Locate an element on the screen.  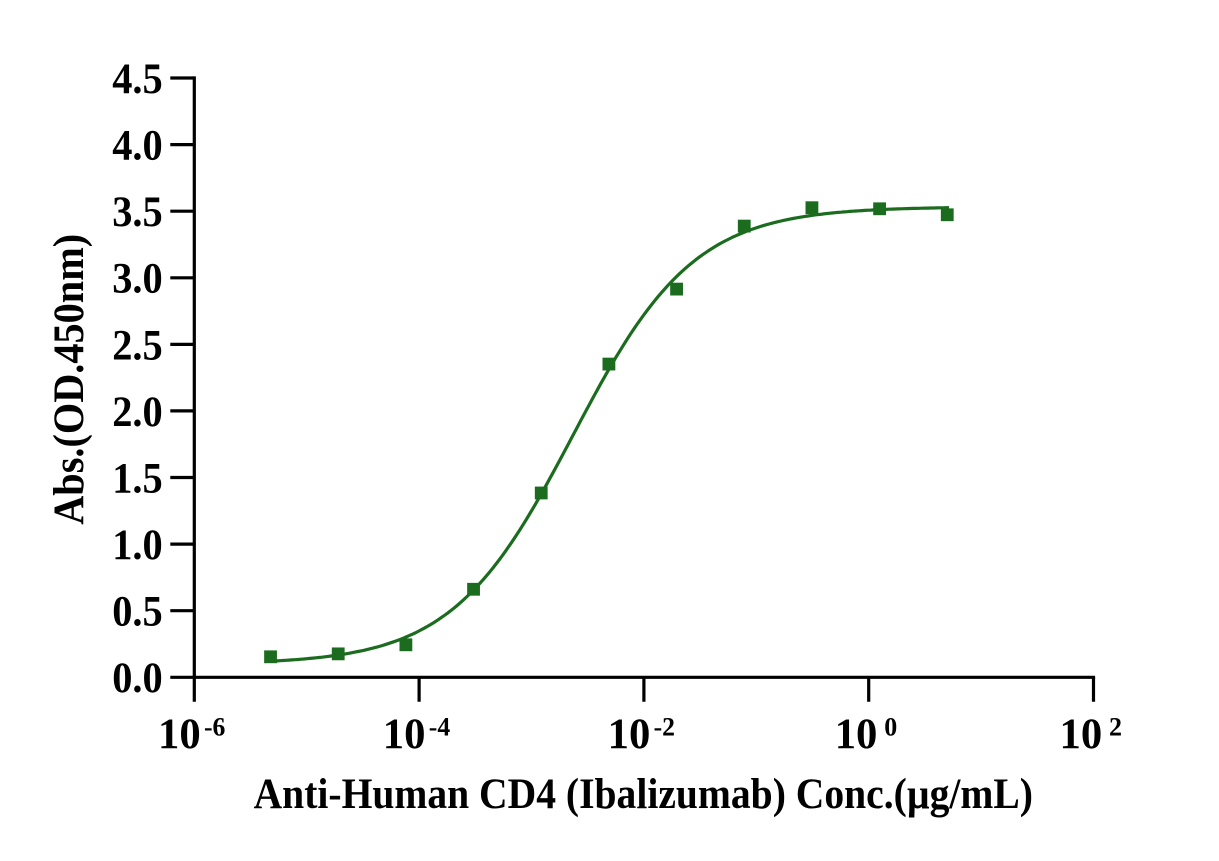
svg-text: 3.5 is located at coordinates (137, 212).